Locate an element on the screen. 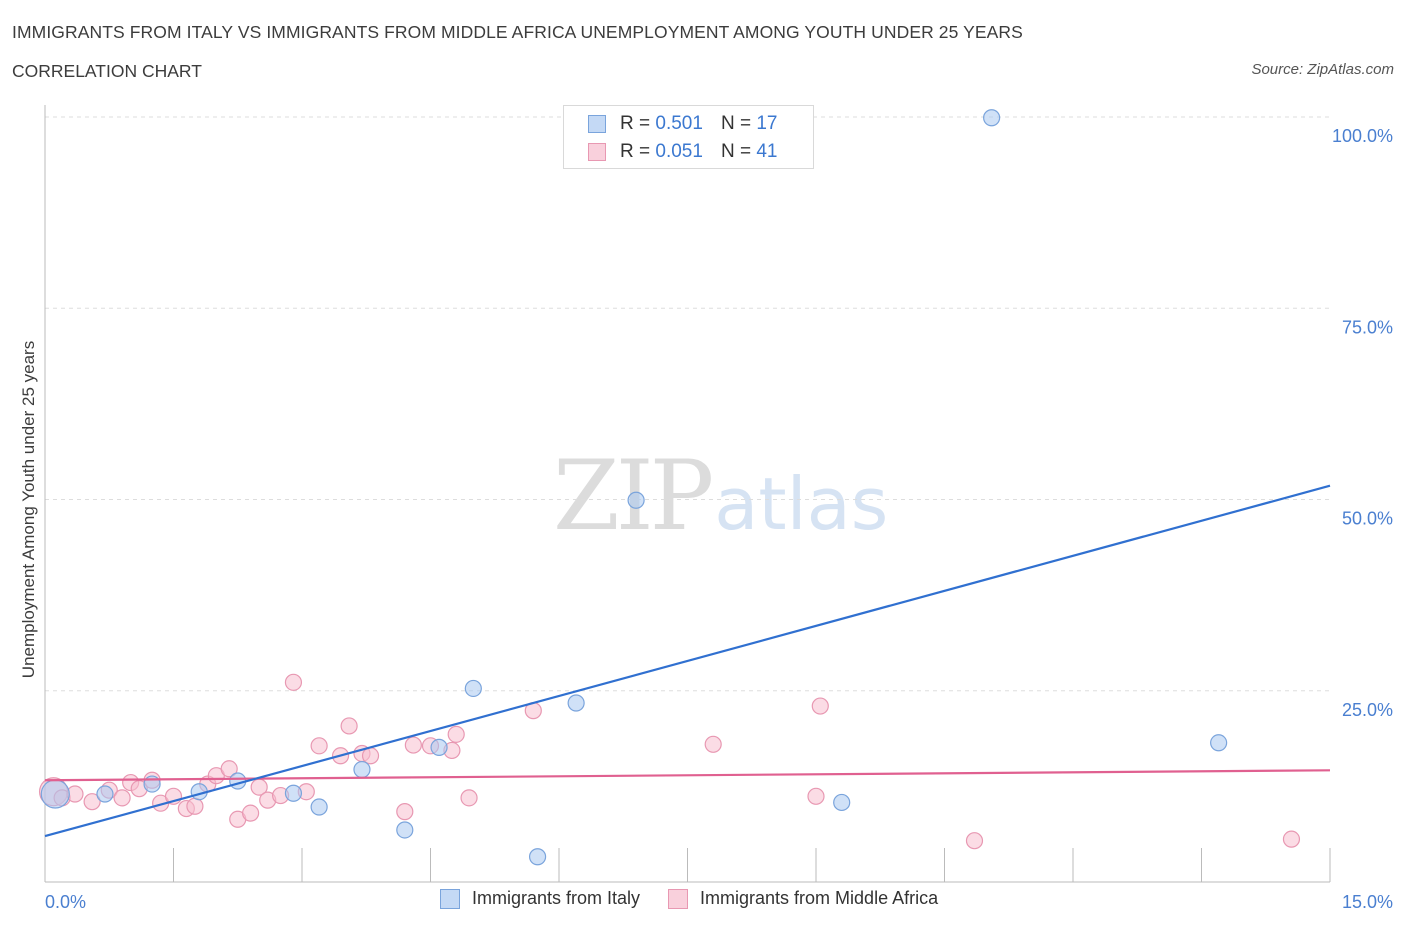  y-axis-label: Unemployment Among Youth under 25 years is located at coordinates (28, 509).